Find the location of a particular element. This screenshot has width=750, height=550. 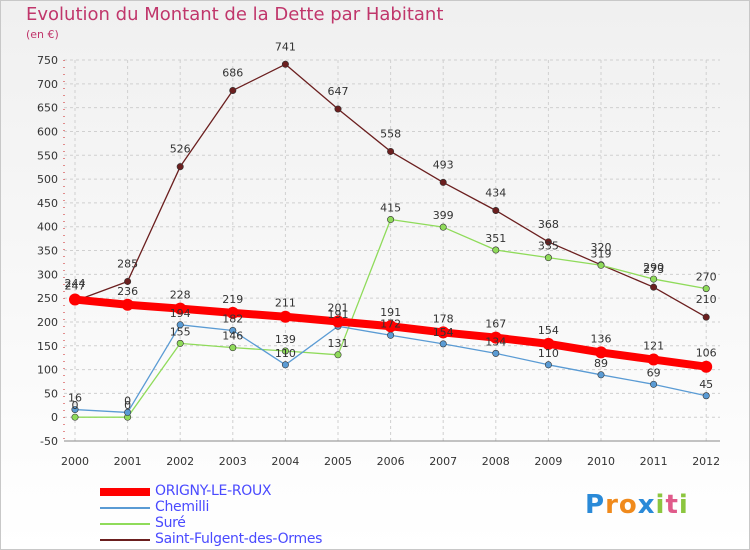

data-label: 647 is located at coordinates (338, 91).